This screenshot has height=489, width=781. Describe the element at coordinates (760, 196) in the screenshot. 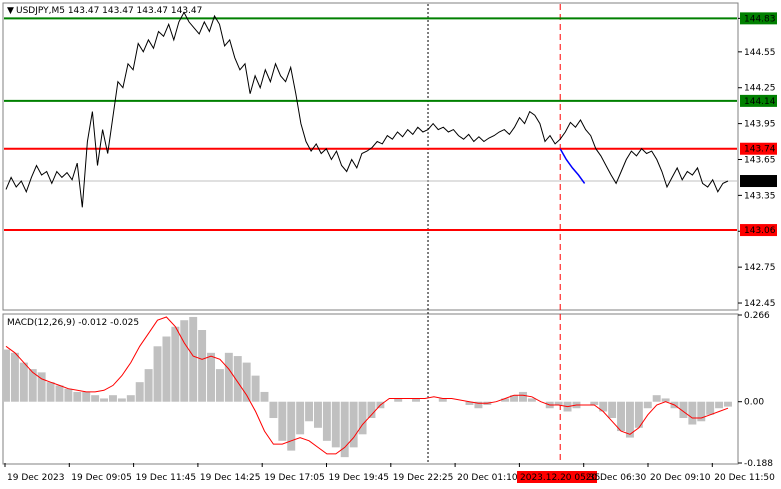

I see `y-tick-label: 143.35` at that location.